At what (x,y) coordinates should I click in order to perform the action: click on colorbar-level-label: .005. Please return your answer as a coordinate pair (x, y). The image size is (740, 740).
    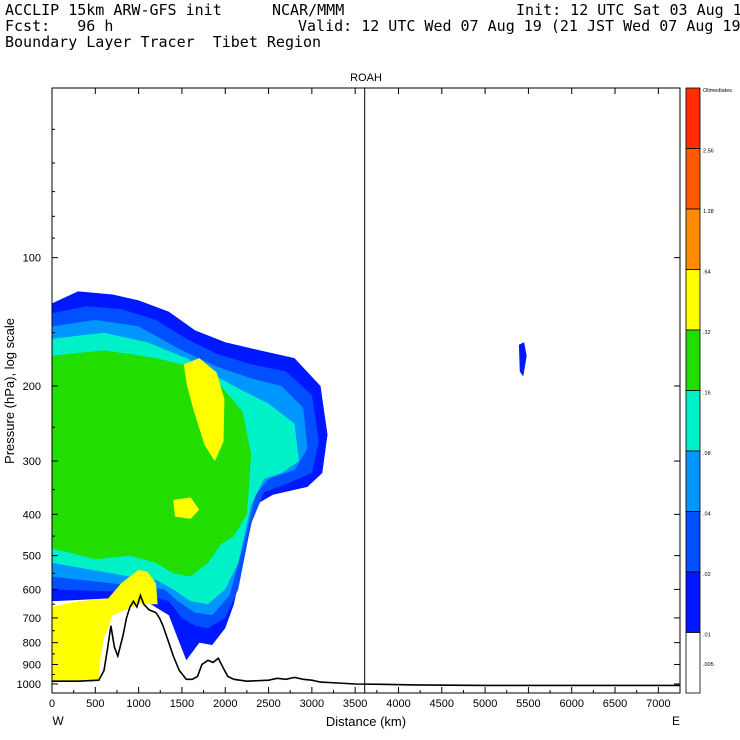
    Looking at the image, I should click on (708, 665).